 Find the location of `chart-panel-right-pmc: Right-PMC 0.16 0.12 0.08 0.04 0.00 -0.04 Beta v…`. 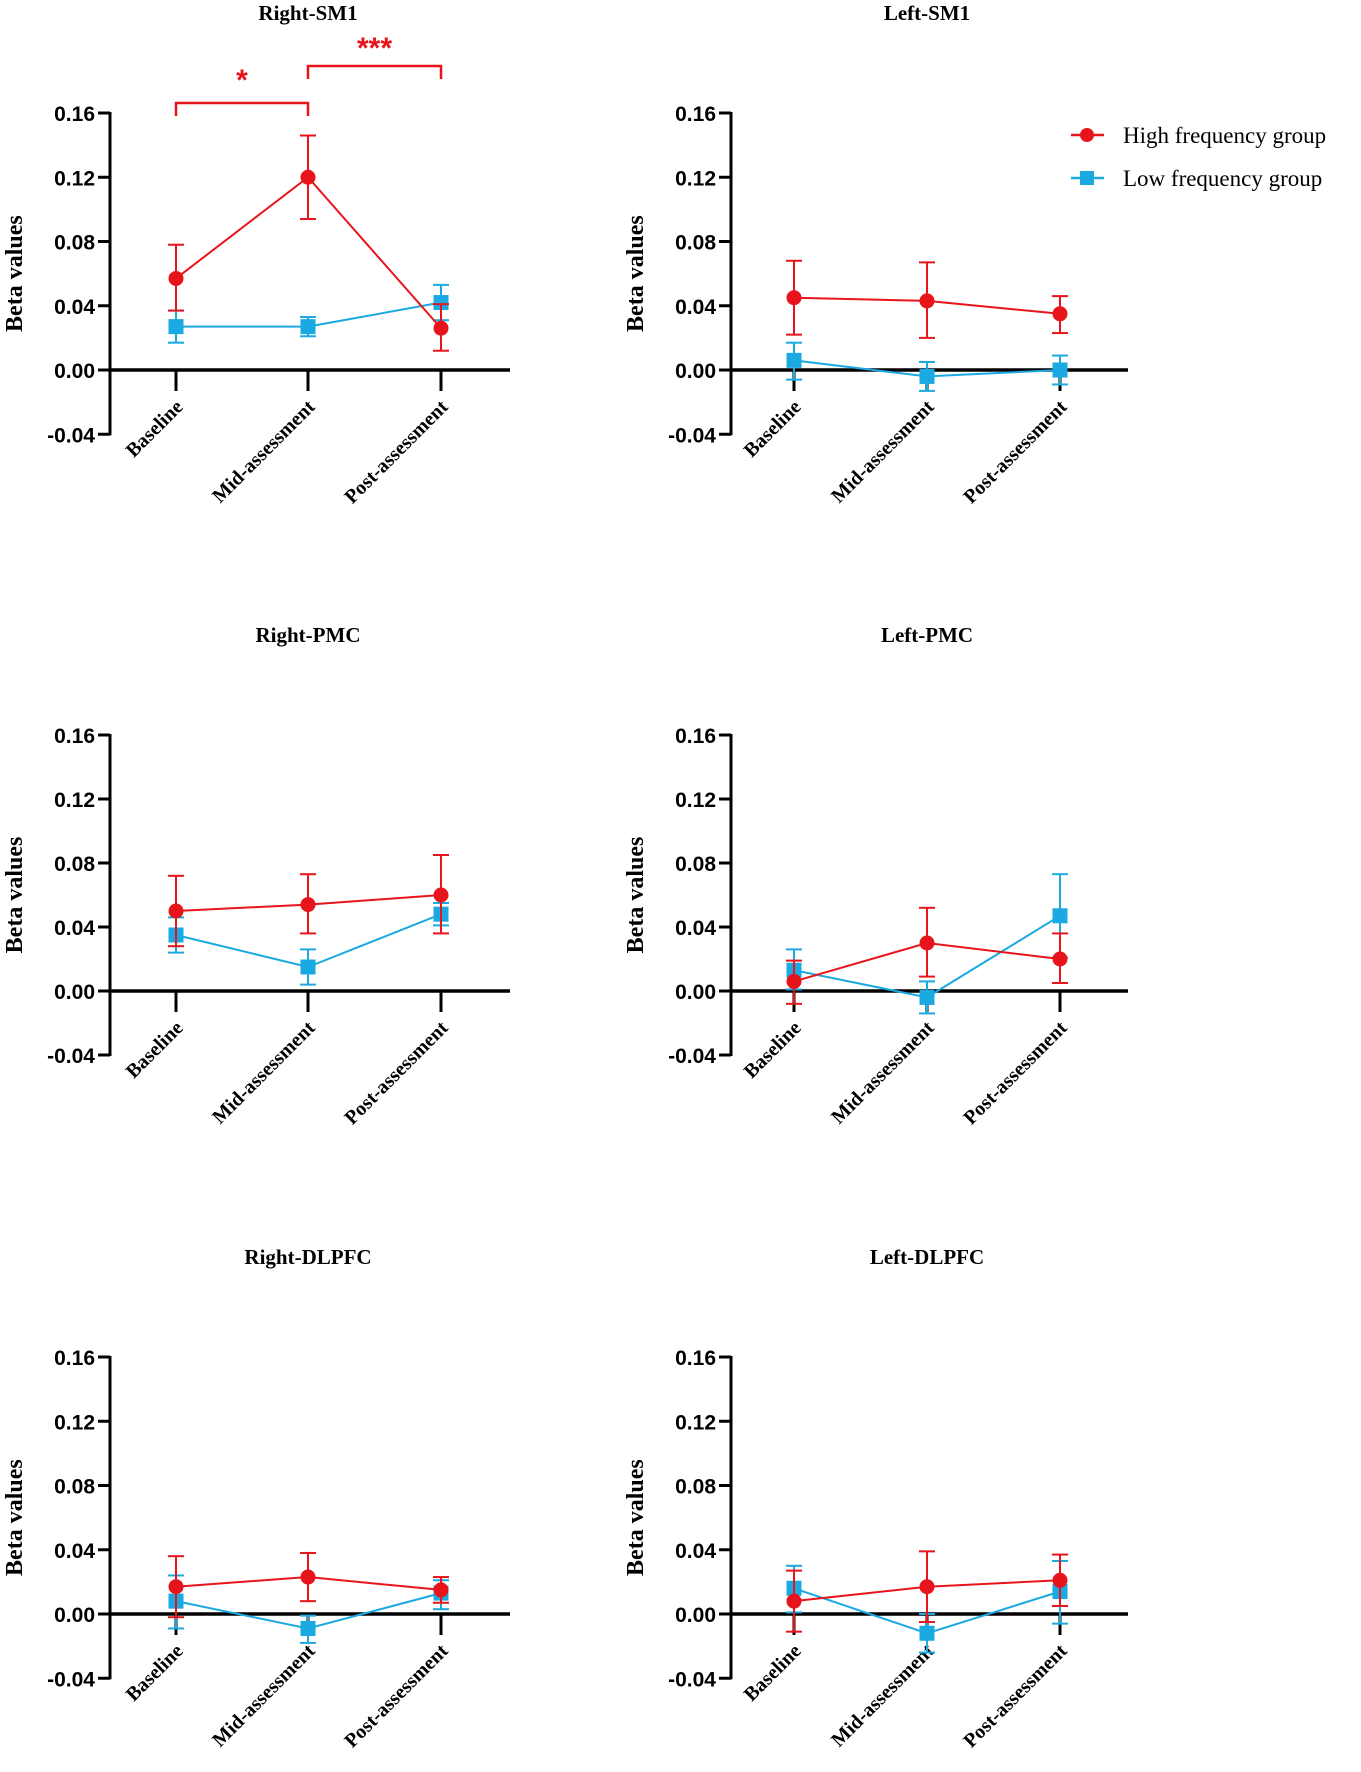

chart-panel-right-pmc: Right-PMC 0.16 0.12 0.08 0.04 0.00 -0.04 Beta v… is located at coordinates (256, 876).